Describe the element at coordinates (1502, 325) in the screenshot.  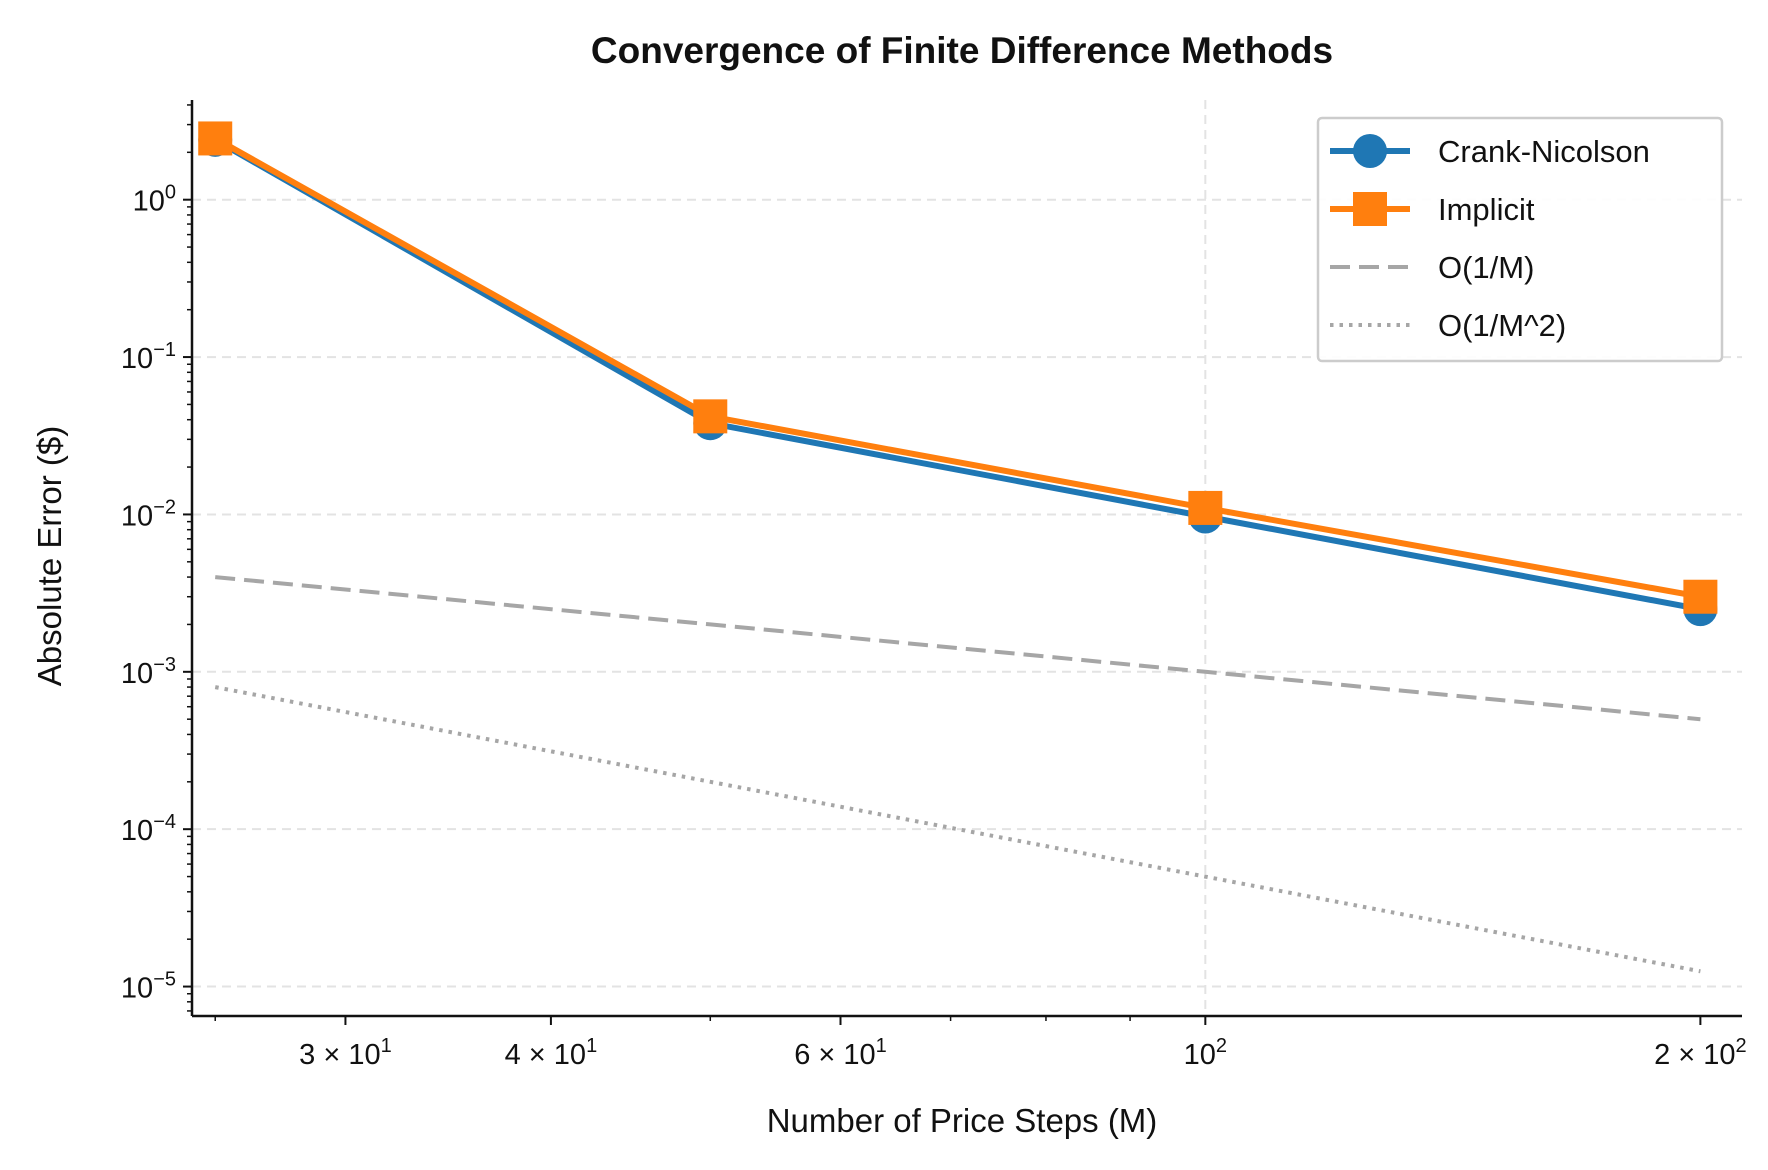
I see `legend-label-o-1-m-2: O(1/M^2)` at that location.